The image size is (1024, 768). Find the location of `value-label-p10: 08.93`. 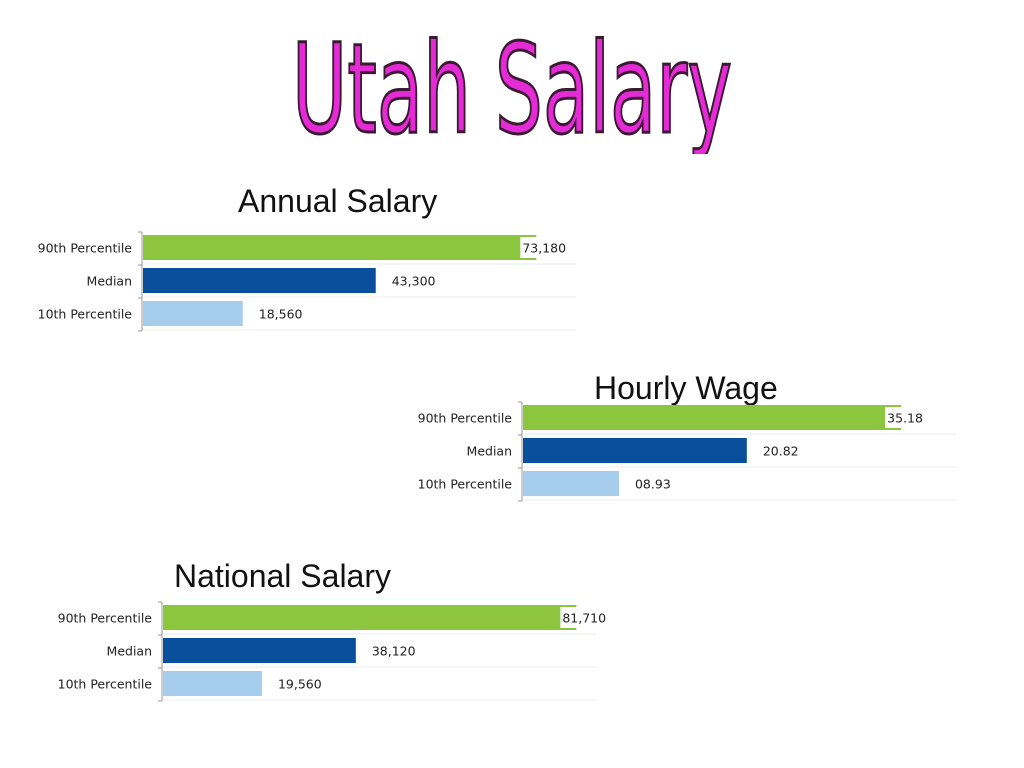

value-label-p10: 08.93 is located at coordinates (653, 484).